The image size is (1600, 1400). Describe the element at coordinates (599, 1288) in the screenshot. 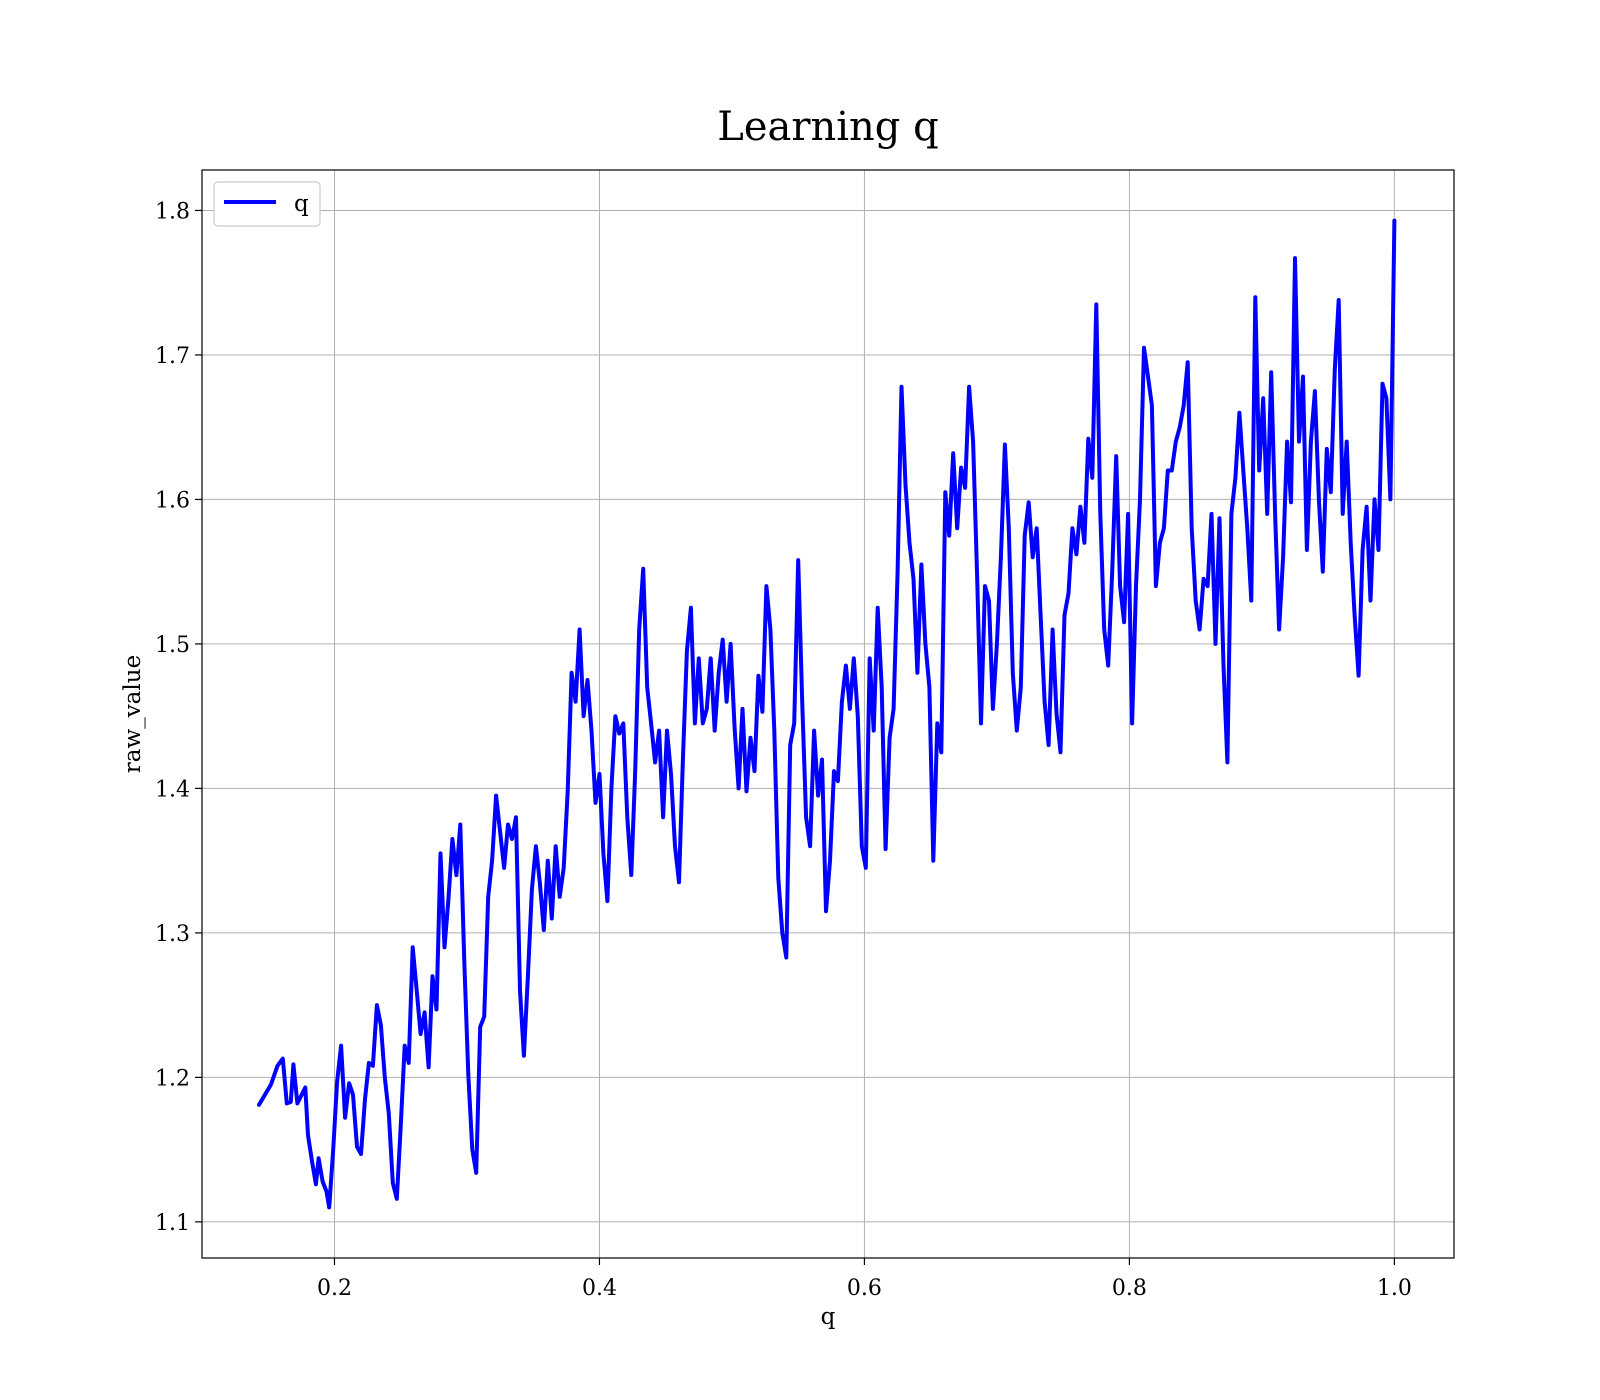

I see `x-tick-label: 0.4` at that location.